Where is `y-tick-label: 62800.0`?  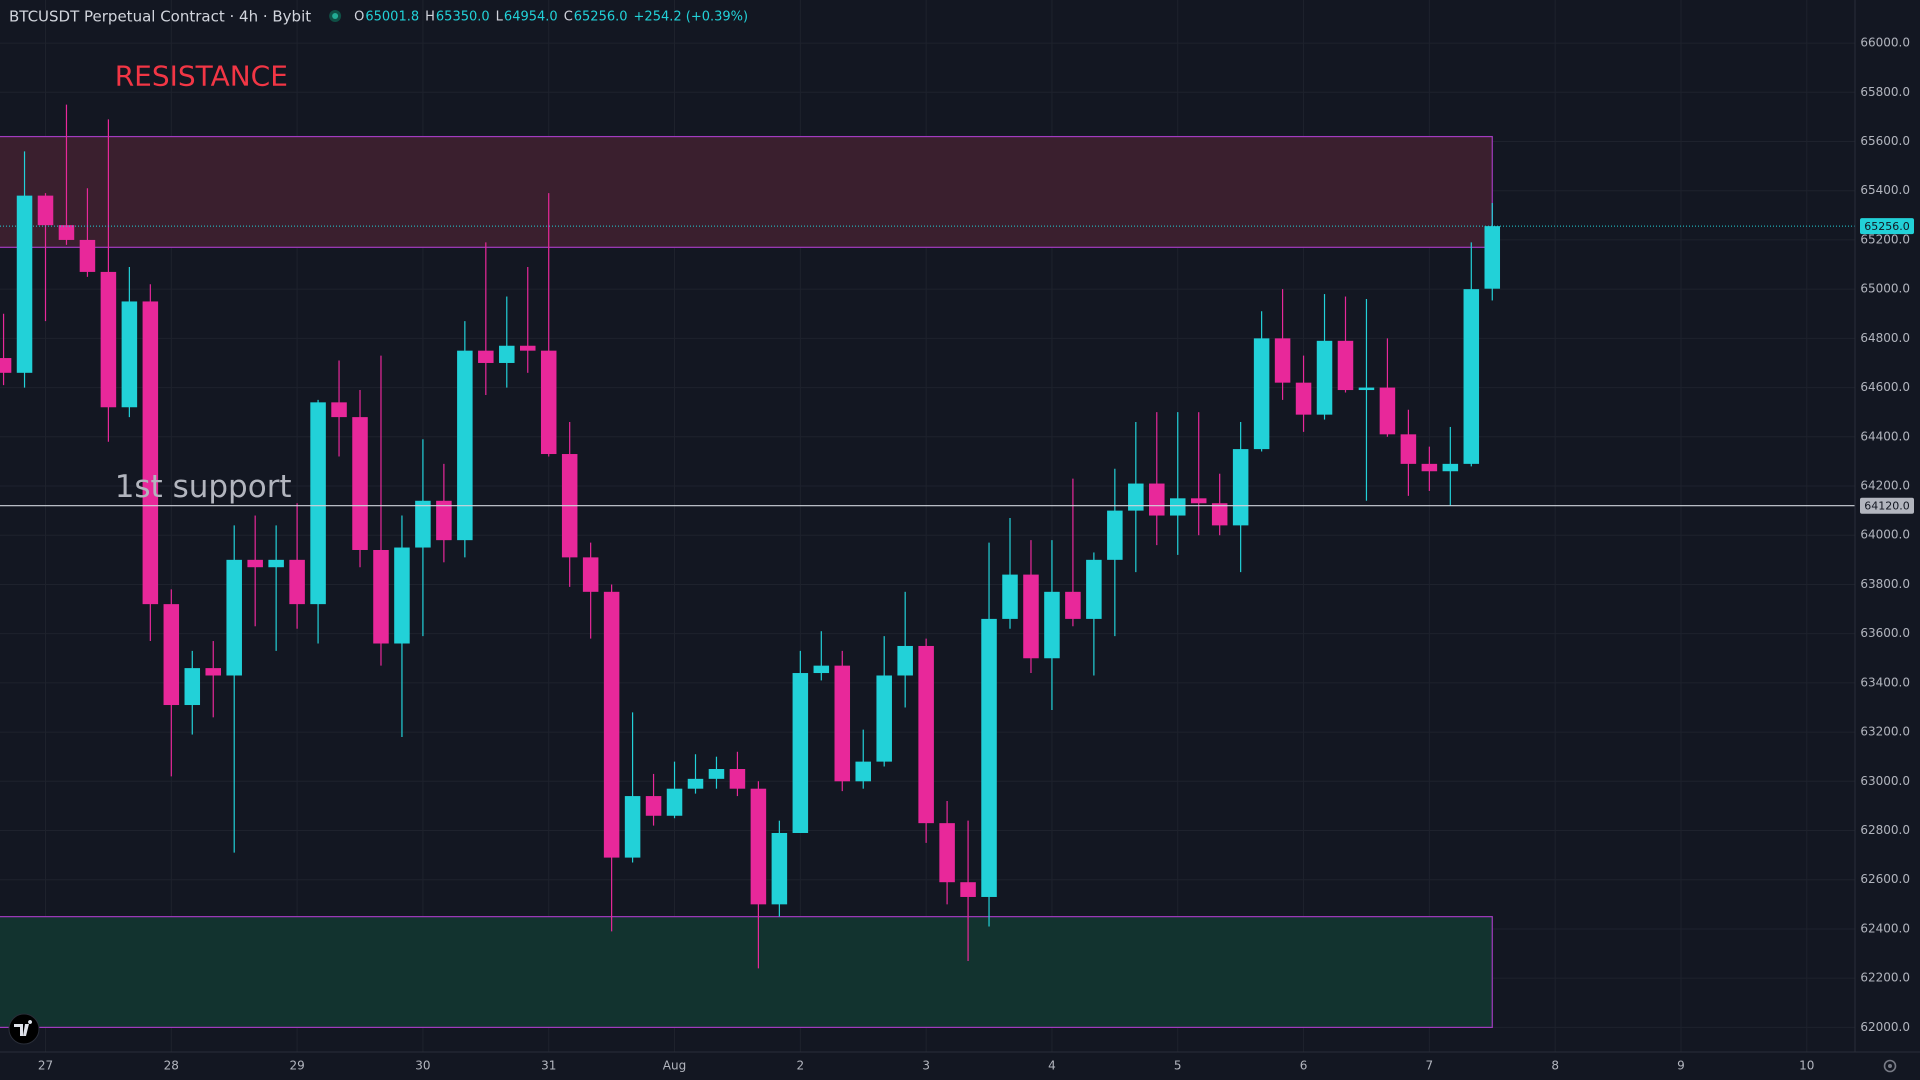 y-tick-label: 62800.0 is located at coordinates (1885, 830).